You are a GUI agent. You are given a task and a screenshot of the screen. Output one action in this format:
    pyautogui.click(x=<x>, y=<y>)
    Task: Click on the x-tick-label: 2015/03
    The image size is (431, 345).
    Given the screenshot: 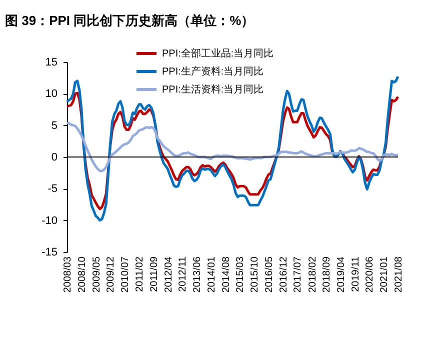 What is the action you would take?
    pyautogui.click(x=240, y=274)
    